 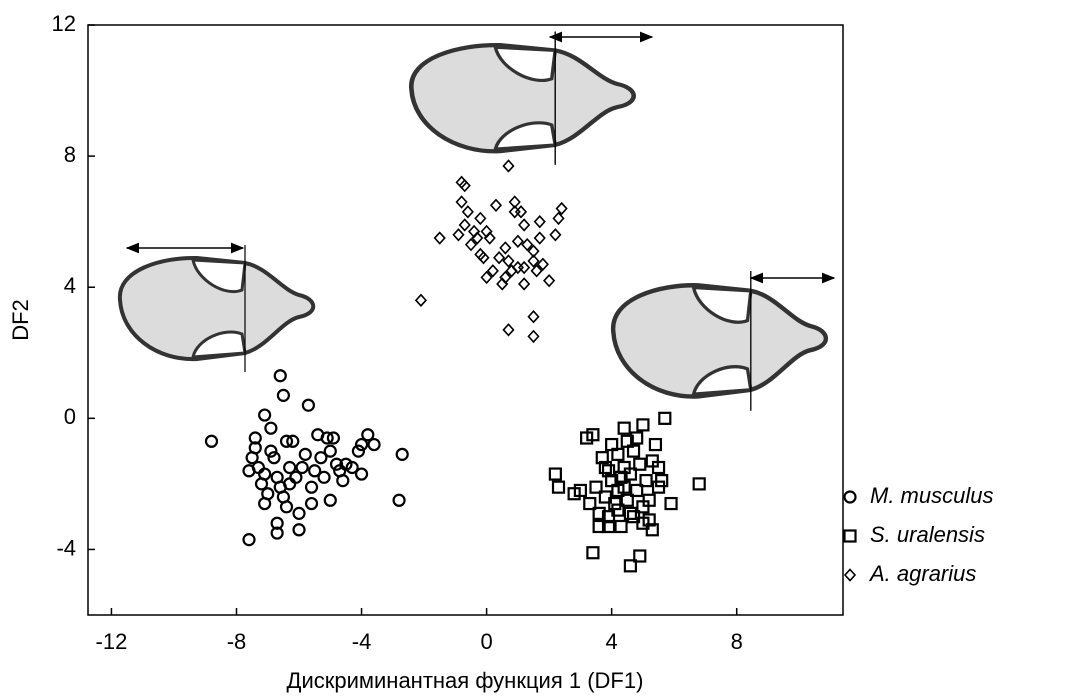 I want to click on legend-label: A. agrarius, so click(x=922, y=573).